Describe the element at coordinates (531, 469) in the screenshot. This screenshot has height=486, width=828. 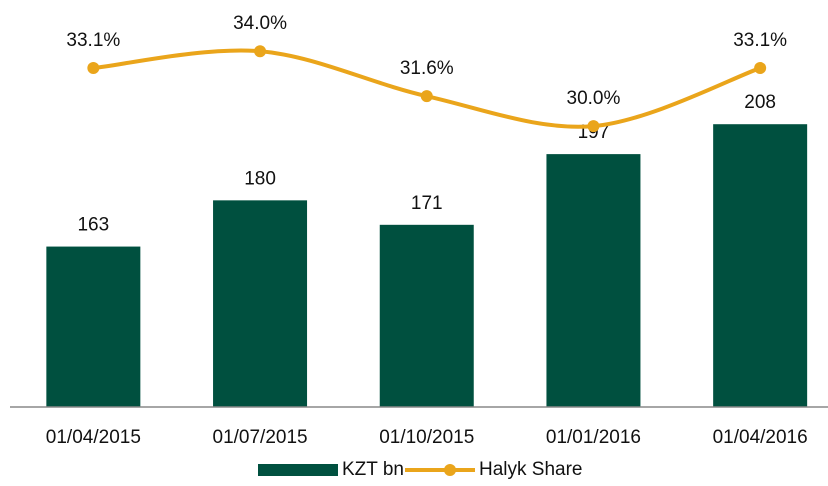
I see `legend-label: Halyk Share` at that location.